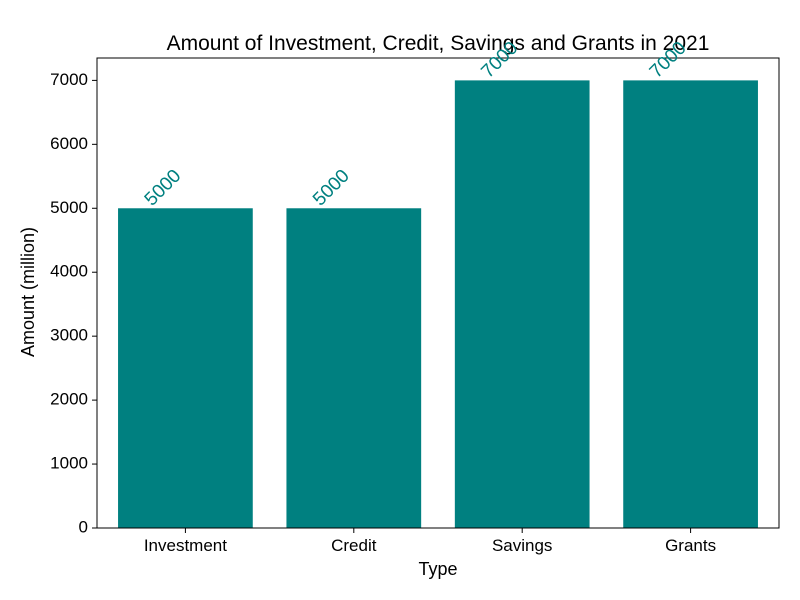  What do you see at coordinates (690, 545) in the screenshot?
I see `x-tick-label: Grants` at bounding box center [690, 545].